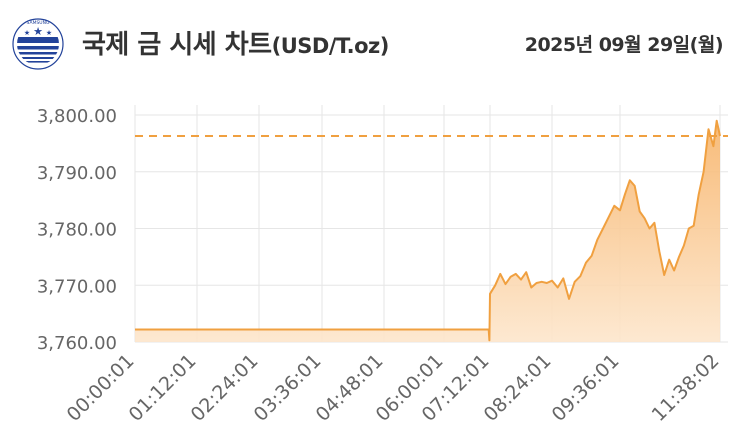 The image size is (743, 442). I want to click on x-tick-label: 00:00:01, so click(101, 388).